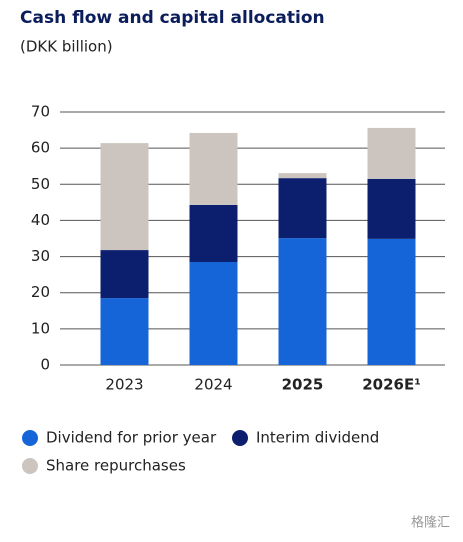  Describe the element at coordinates (172, 18) in the screenshot. I see `chart-title: Cash flow and capital allocation` at that location.